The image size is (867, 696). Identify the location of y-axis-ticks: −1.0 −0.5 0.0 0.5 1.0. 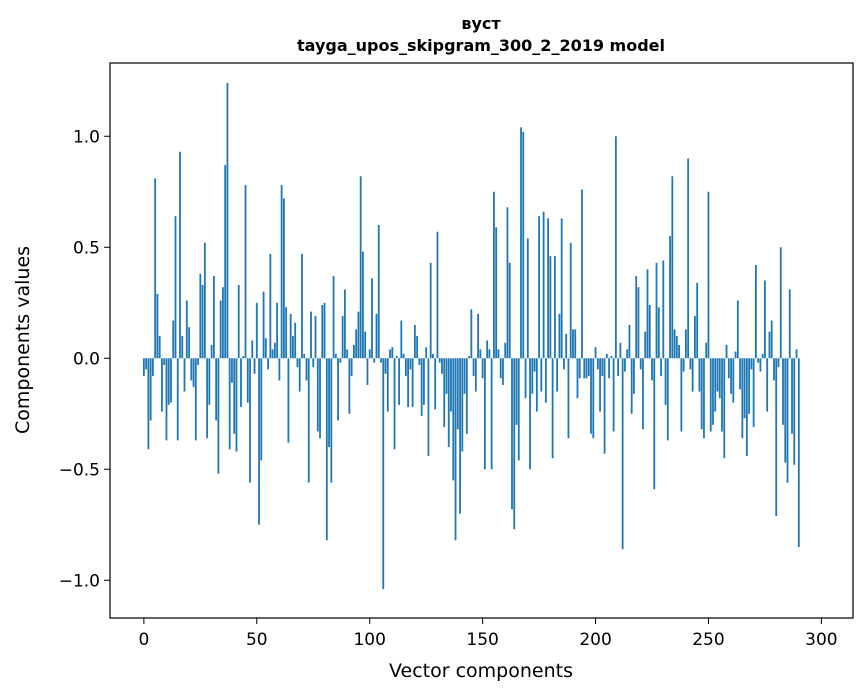
(84, 359).